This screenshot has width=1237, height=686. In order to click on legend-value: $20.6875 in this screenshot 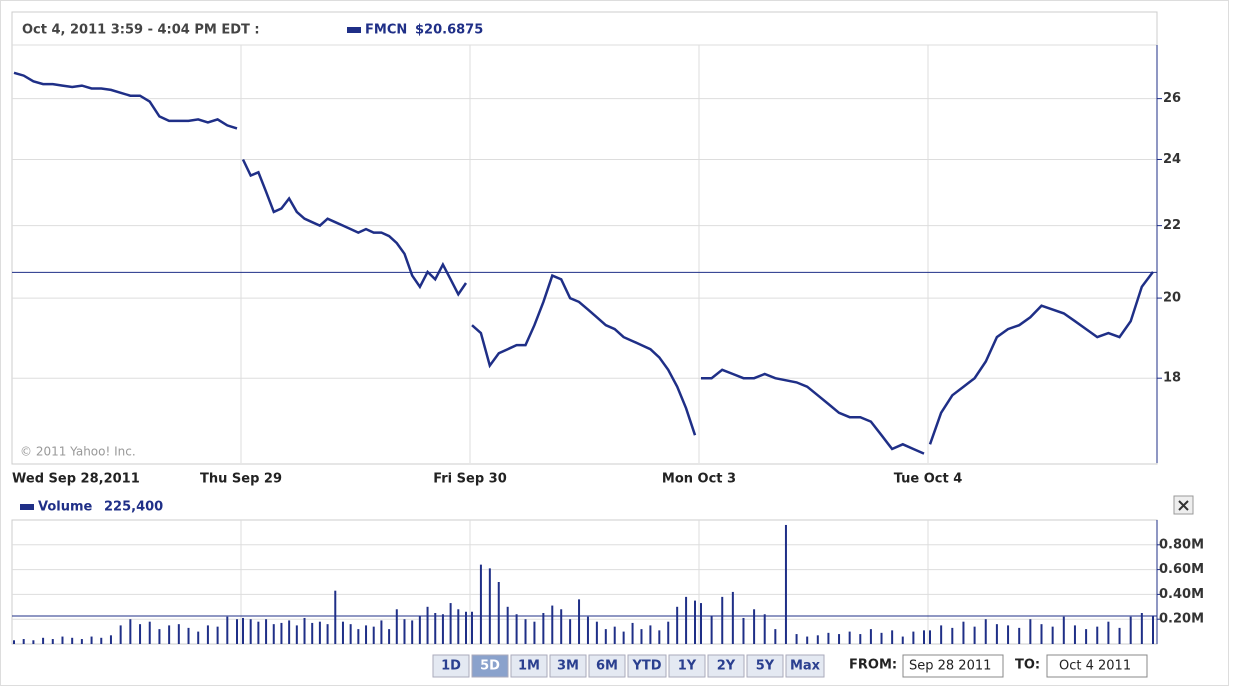, I will do `click(449, 30)`.